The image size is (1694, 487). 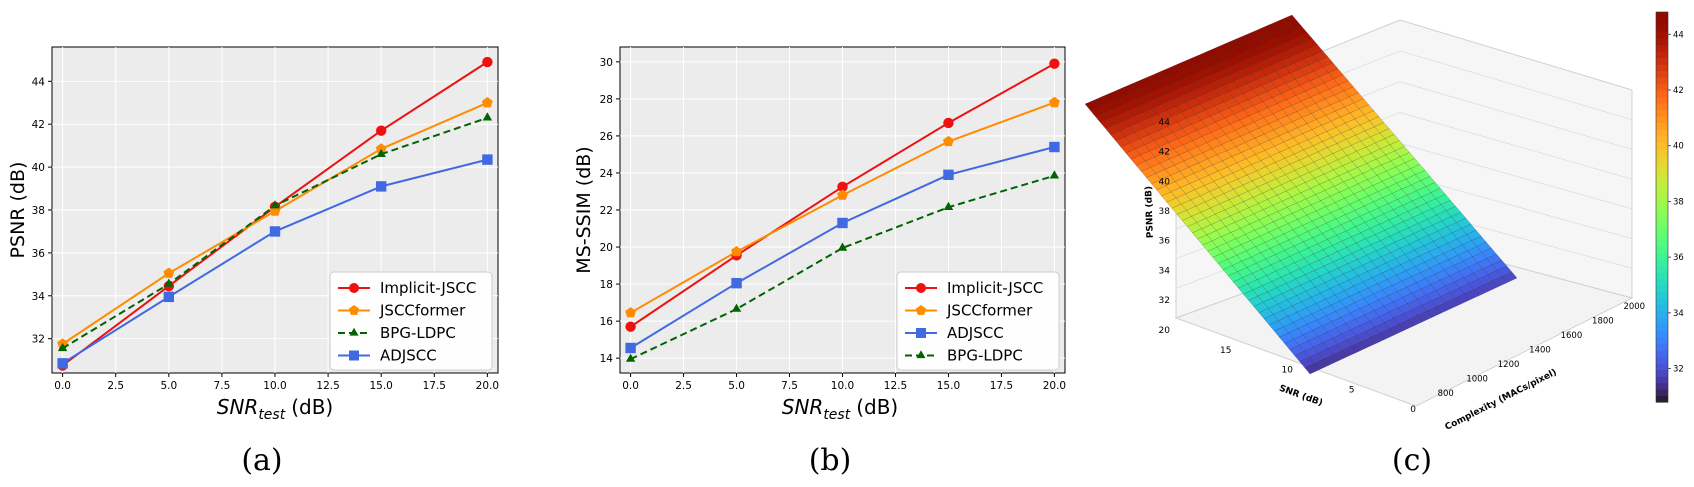 I want to click on x-tick-label: 10, so click(x=1288, y=371).